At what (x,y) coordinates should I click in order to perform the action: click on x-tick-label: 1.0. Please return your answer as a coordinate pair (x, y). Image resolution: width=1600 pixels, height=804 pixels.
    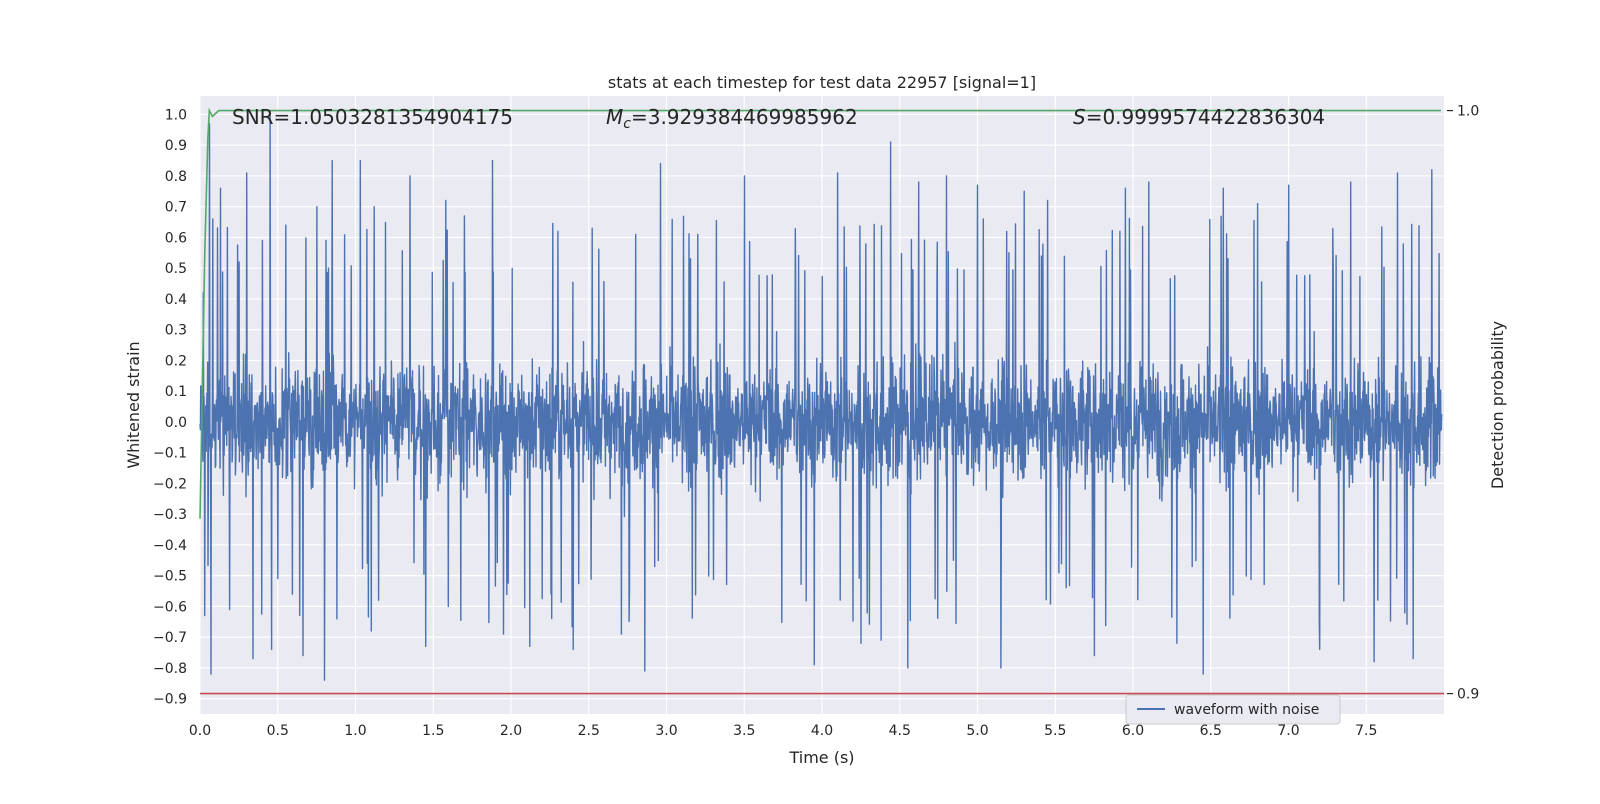
    Looking at the image, I should click on (355, 731).